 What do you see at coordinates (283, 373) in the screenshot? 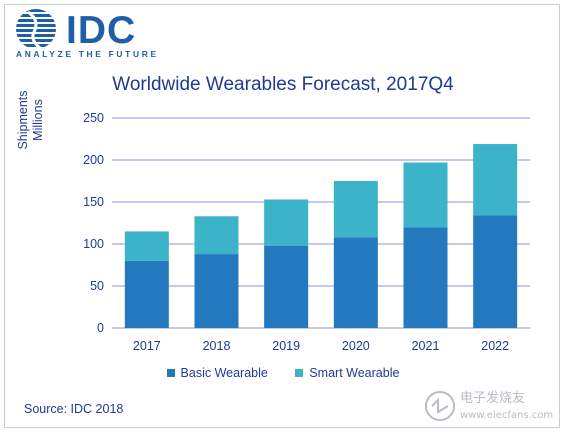
I see `legend: Basic Wearable Smart Wearable` at bounding box center [283, 373].